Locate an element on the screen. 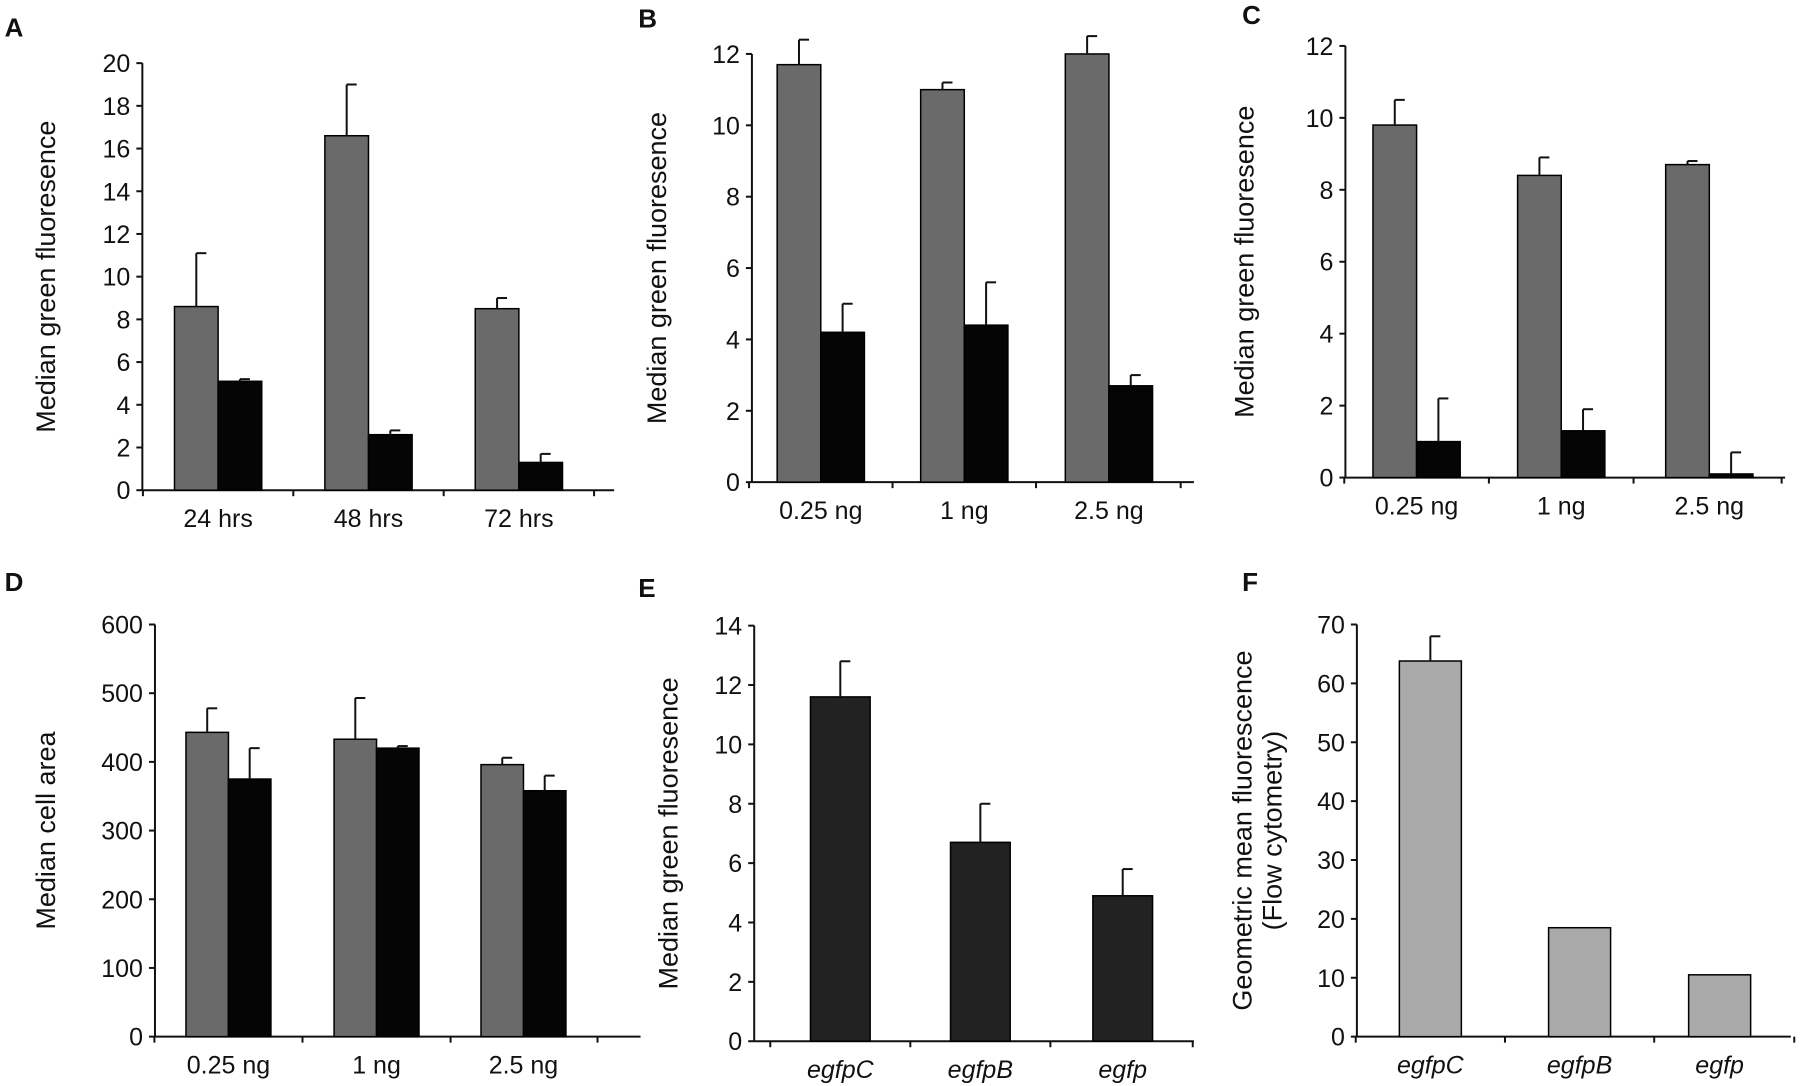 This screenshot has width=1800, height=1086. y-tick-label: 600 is located at coordinates (122, 626).